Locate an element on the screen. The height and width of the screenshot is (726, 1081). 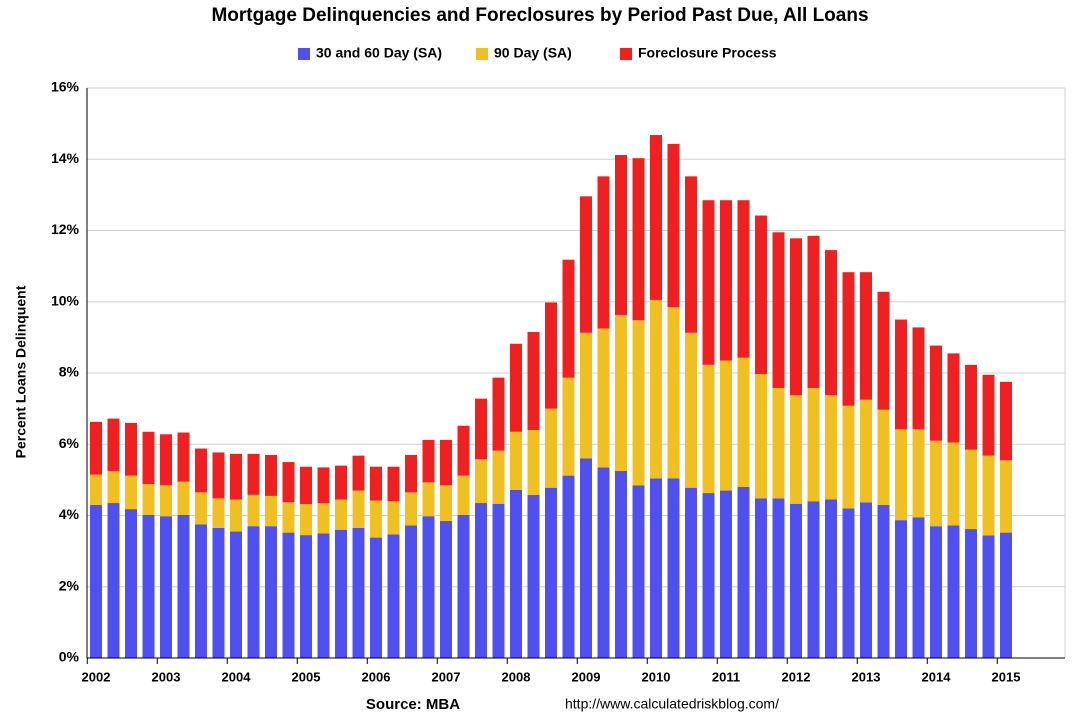
x-tick-label: 2007 is located at coordinates (446, 676).